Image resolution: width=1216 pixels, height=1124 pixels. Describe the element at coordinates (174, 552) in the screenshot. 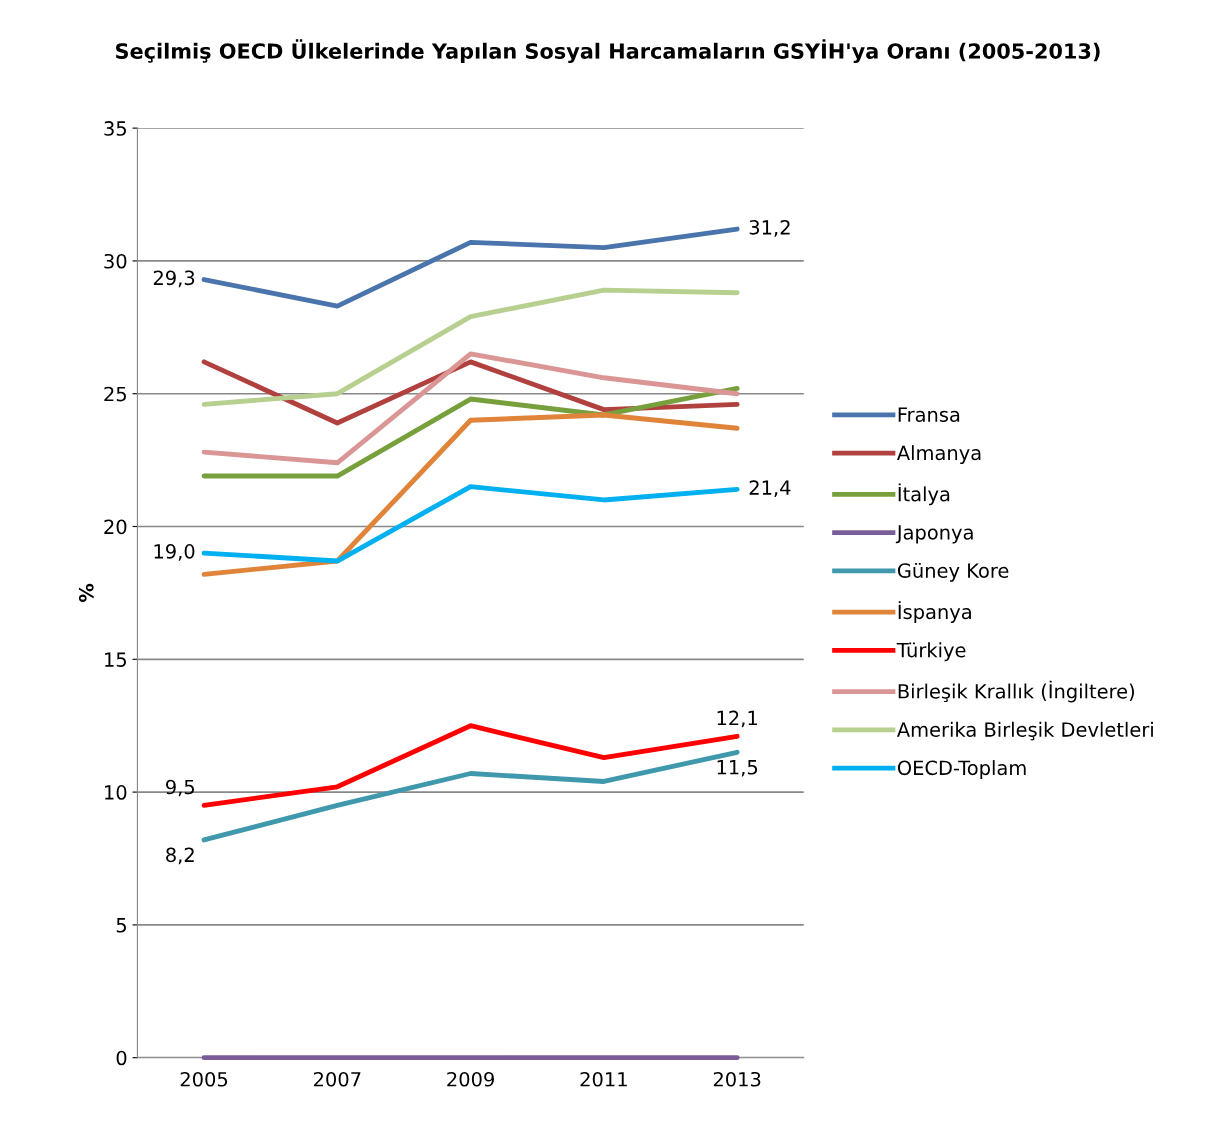

I see `data-label: 19,0` at that location.